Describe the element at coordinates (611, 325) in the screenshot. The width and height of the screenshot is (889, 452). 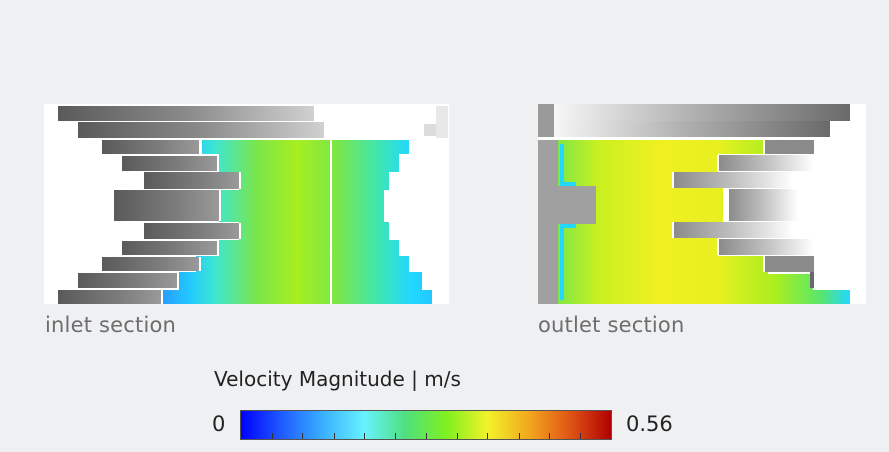
I see `outlet-section-label: outlet section` at that location.